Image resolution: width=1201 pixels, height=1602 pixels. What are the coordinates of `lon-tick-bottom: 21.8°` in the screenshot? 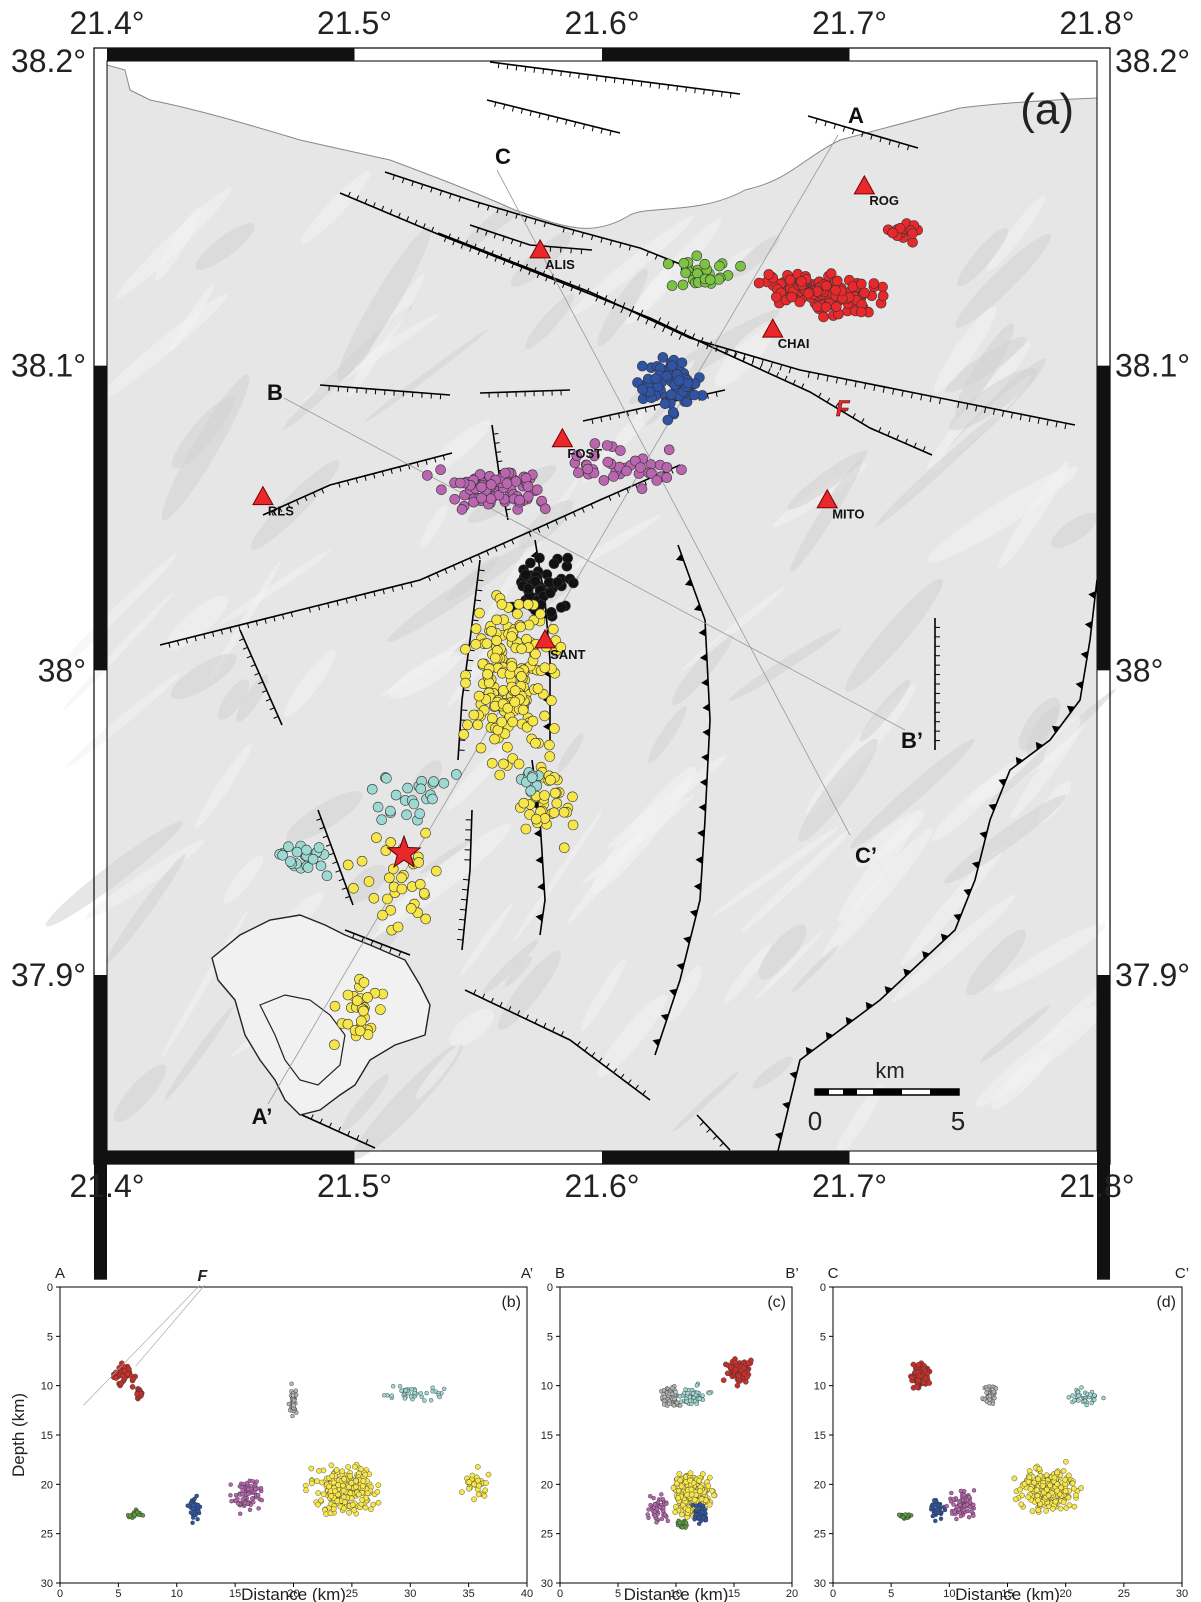 It's located at (1096, 1186).